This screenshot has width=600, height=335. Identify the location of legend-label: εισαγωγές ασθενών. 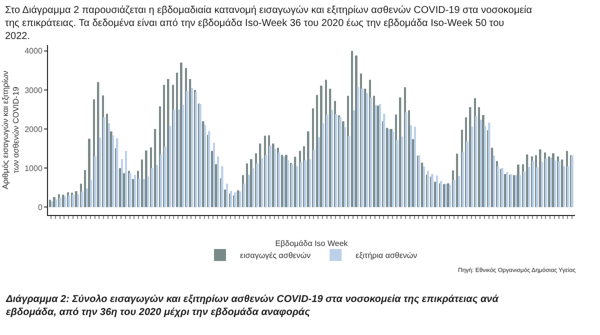
(275, 255).